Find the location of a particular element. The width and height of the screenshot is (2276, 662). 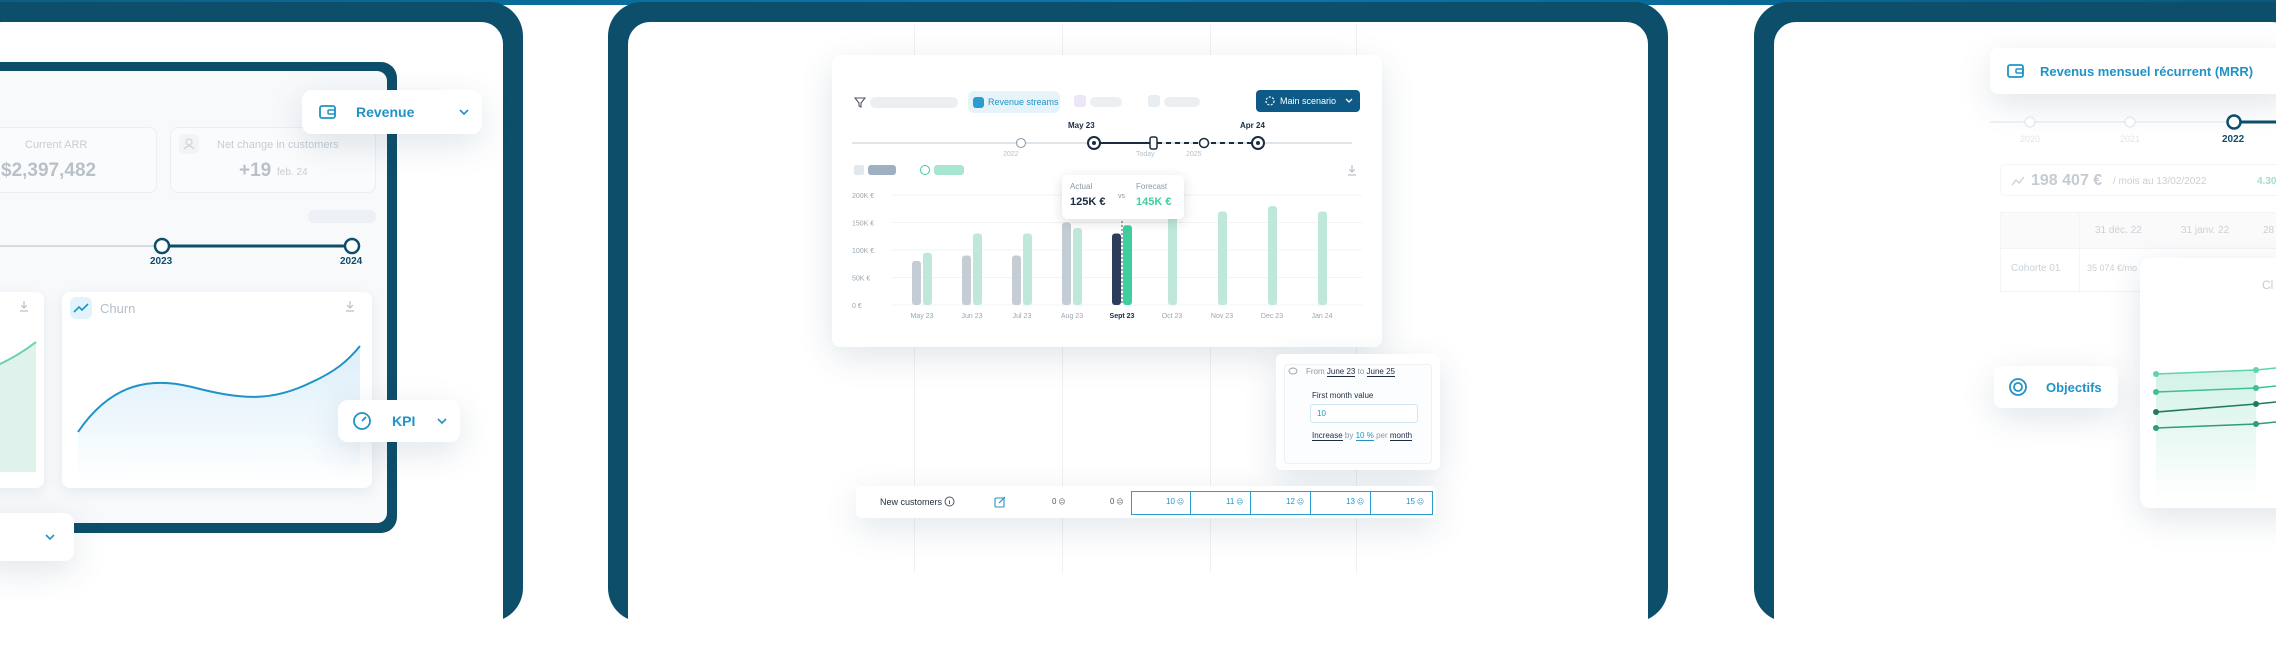

churn-title: Churn is located at coordinates (118, 308).